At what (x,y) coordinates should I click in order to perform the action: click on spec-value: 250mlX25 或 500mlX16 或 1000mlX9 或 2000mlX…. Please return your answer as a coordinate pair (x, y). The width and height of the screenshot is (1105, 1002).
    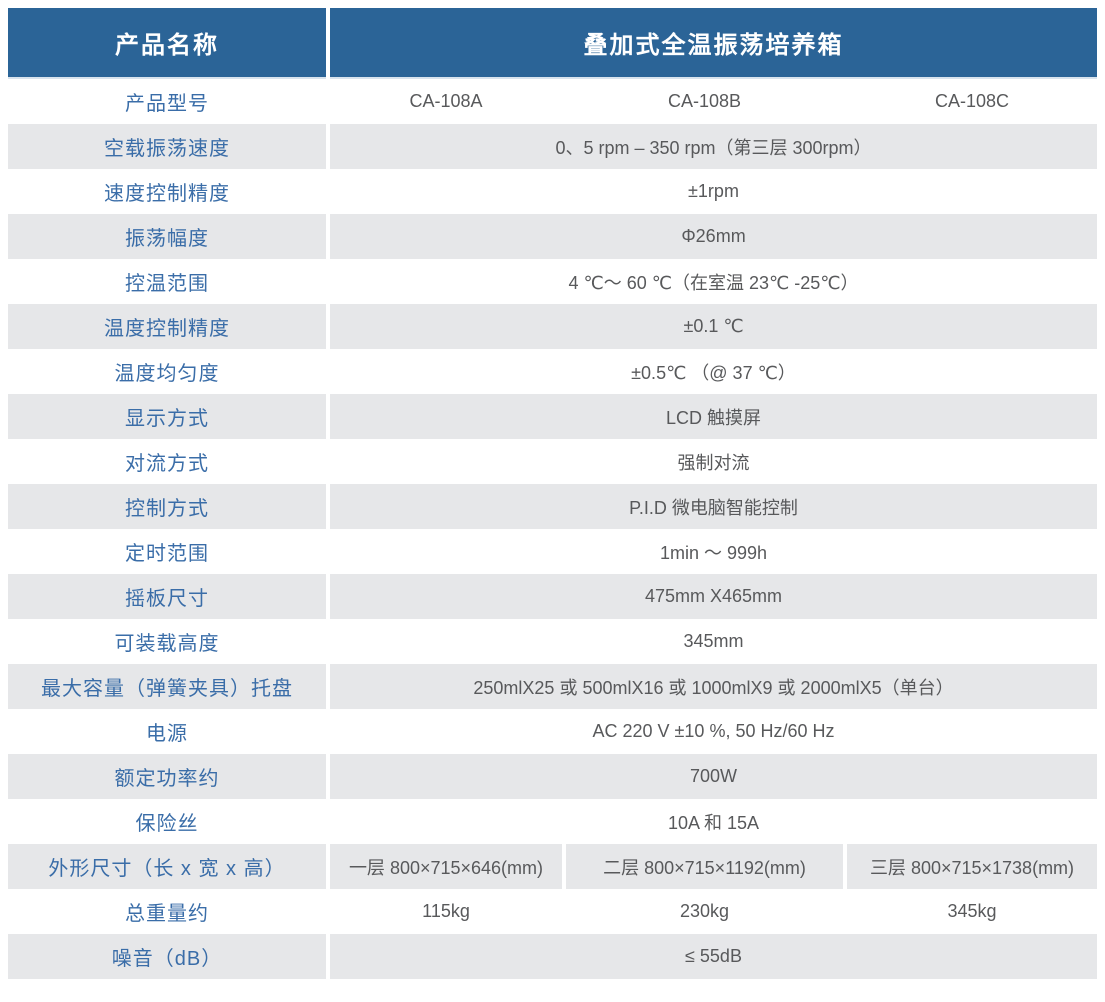
    Looking at the image, I should click on (713, 686).